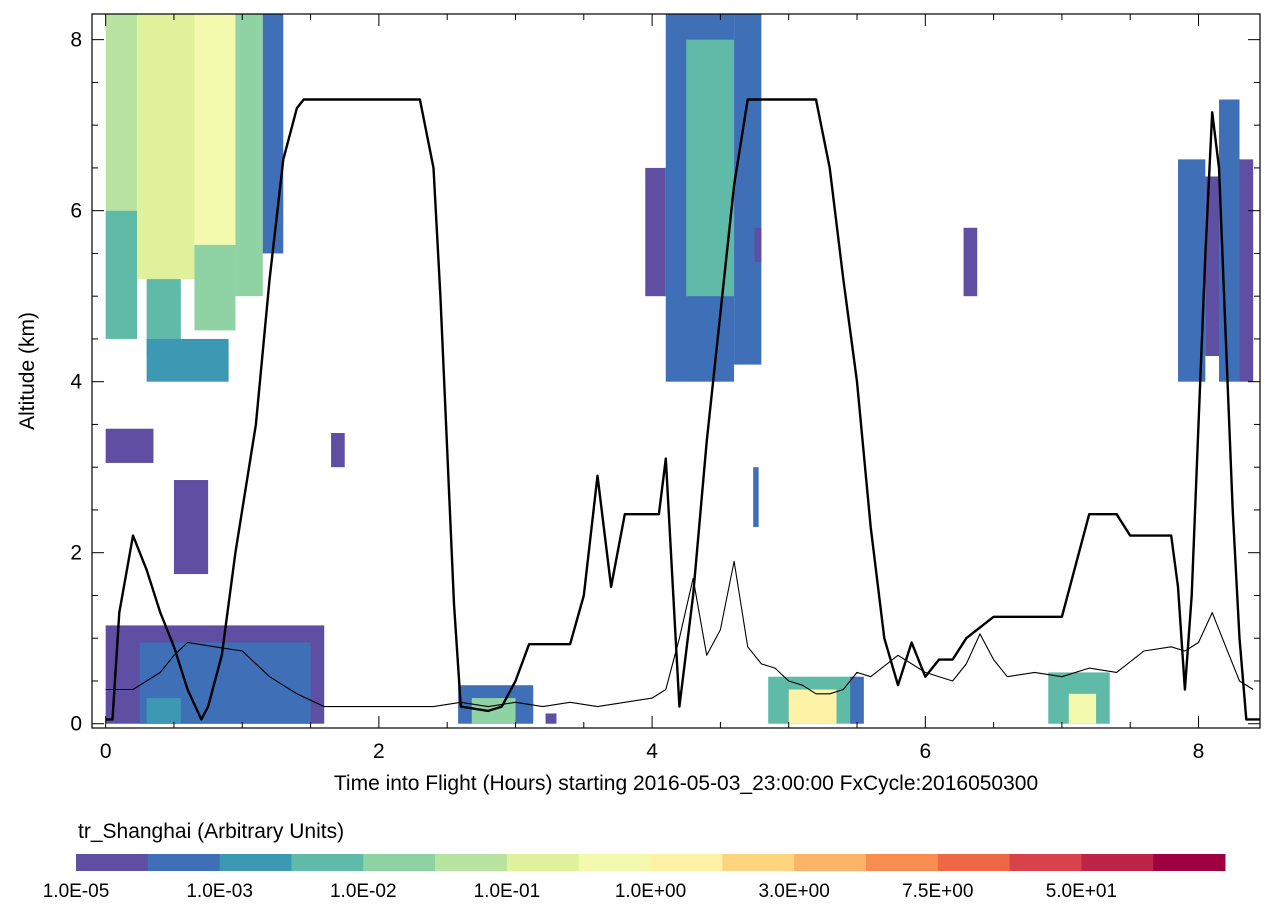 This screenshot has height=906, width=1287. Describe the element at coordinates (1199, 751) in the screenshot. I see `x-tick-label: 8` at that location.